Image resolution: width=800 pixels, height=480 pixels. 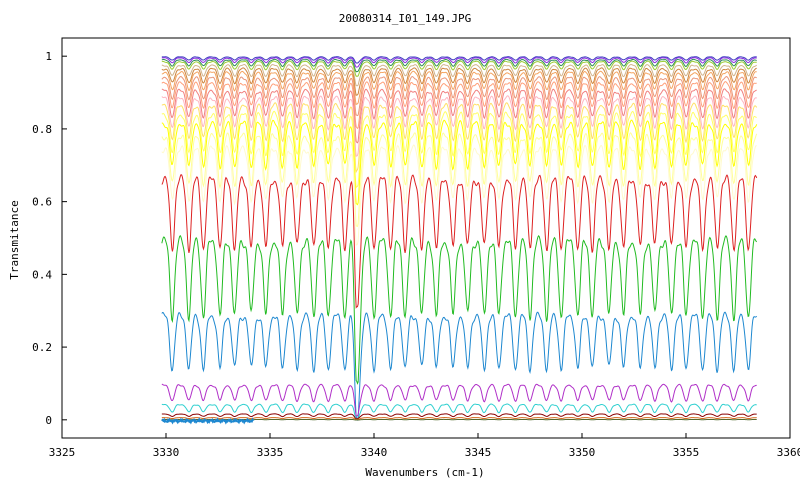 I want to click on y-axis-title: Transmitance, so click(x=14, y=239).